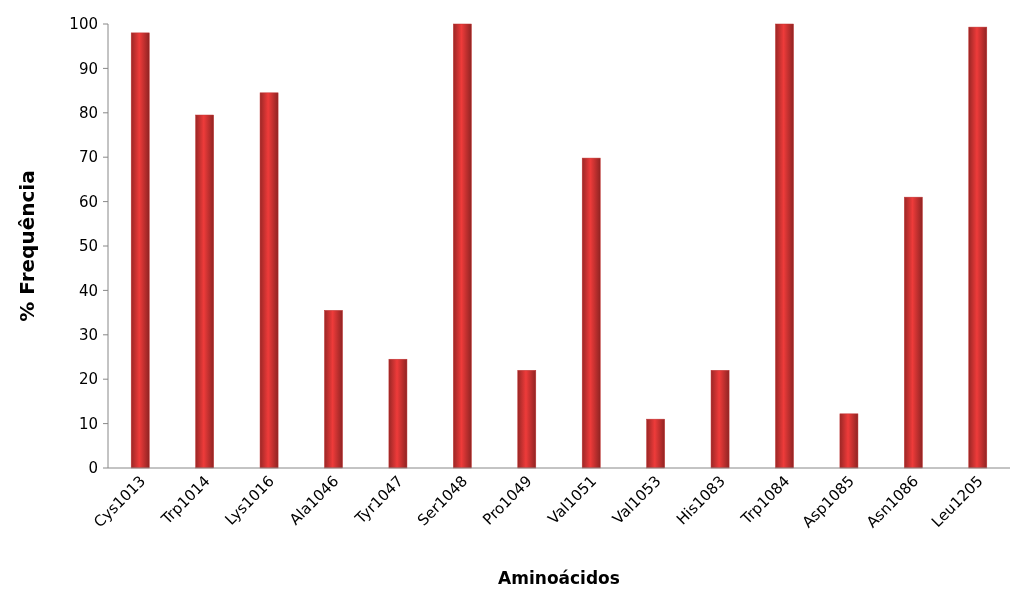 This screenshot has width=1018, height=590. What do you see at coordinates (88, 157) in the screenshot?
I see `y-tick-label: 70` at bounding box center [88, 157].